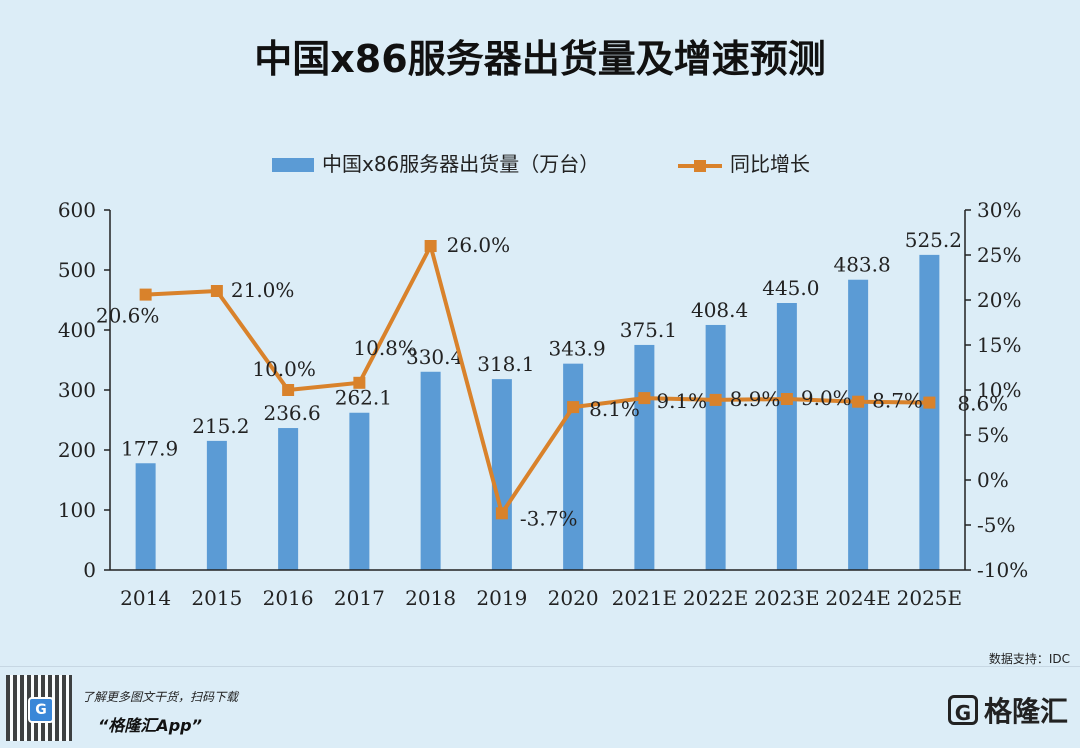  Describe the element at coordinates (576, 349) in the screenshot. I see `bar-value-label: 343.9` at that location.